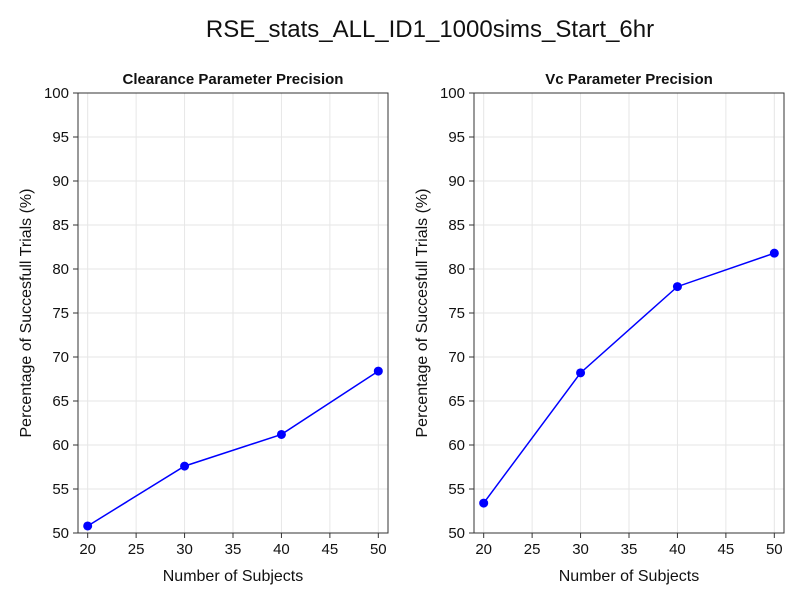 The image size is (800, 600). Describe the element at coordinates (233, 79) in the screenshot. I see `plot-title: Clearance Parameter Precision` at that location.